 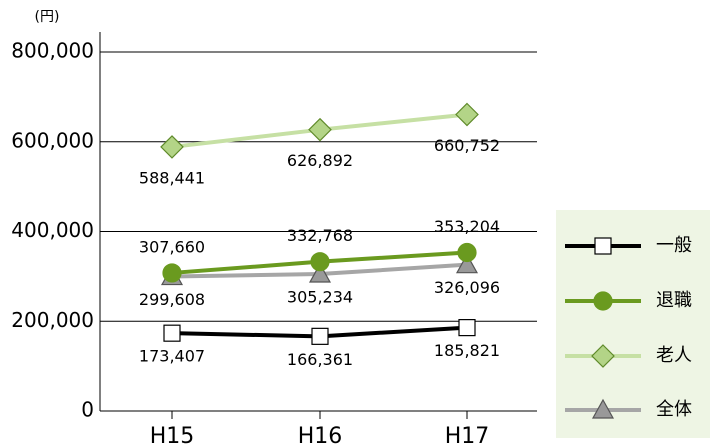 What do you see at coordinates (52, 230) in the screenshot?
I see `y-tick-label: 400,000` at bounding box center [52, 230].